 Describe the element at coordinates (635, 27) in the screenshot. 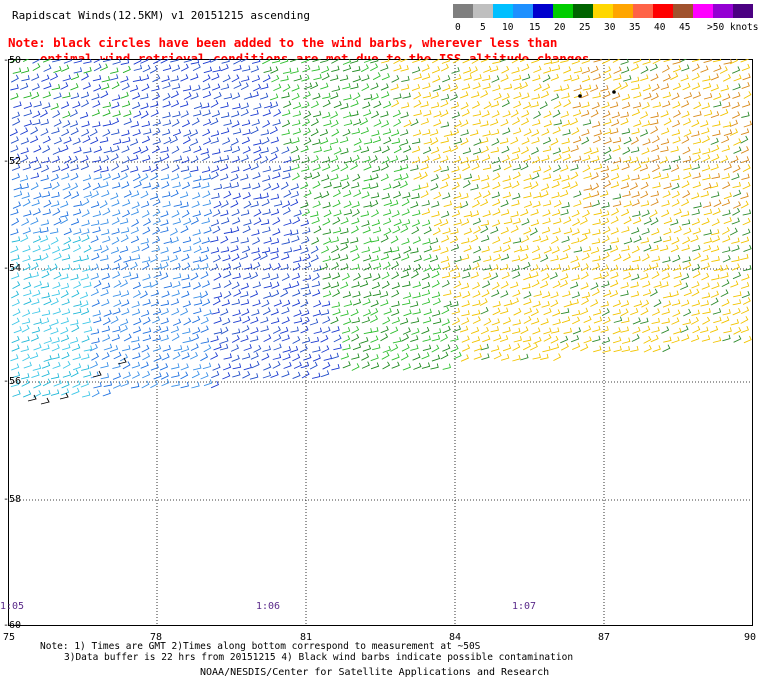

I see `legend-label: 35` at that location.